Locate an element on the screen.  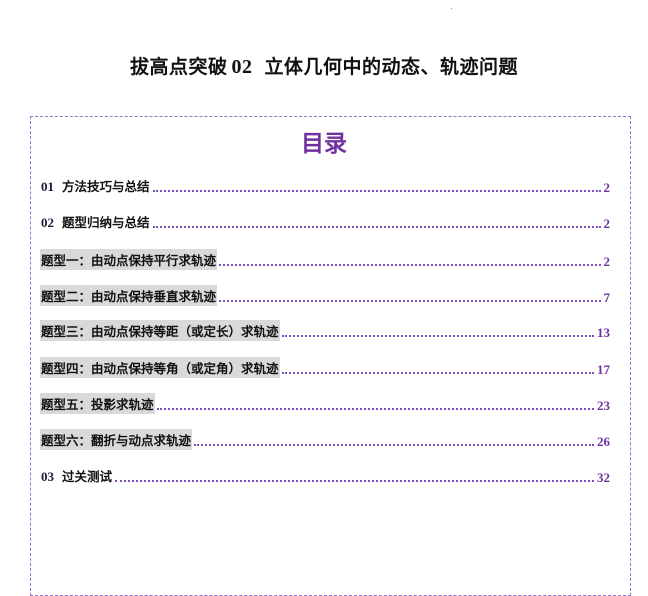
toc-entry-text: 题型五：投影求轨迹 is located at coordinates (97, 404).